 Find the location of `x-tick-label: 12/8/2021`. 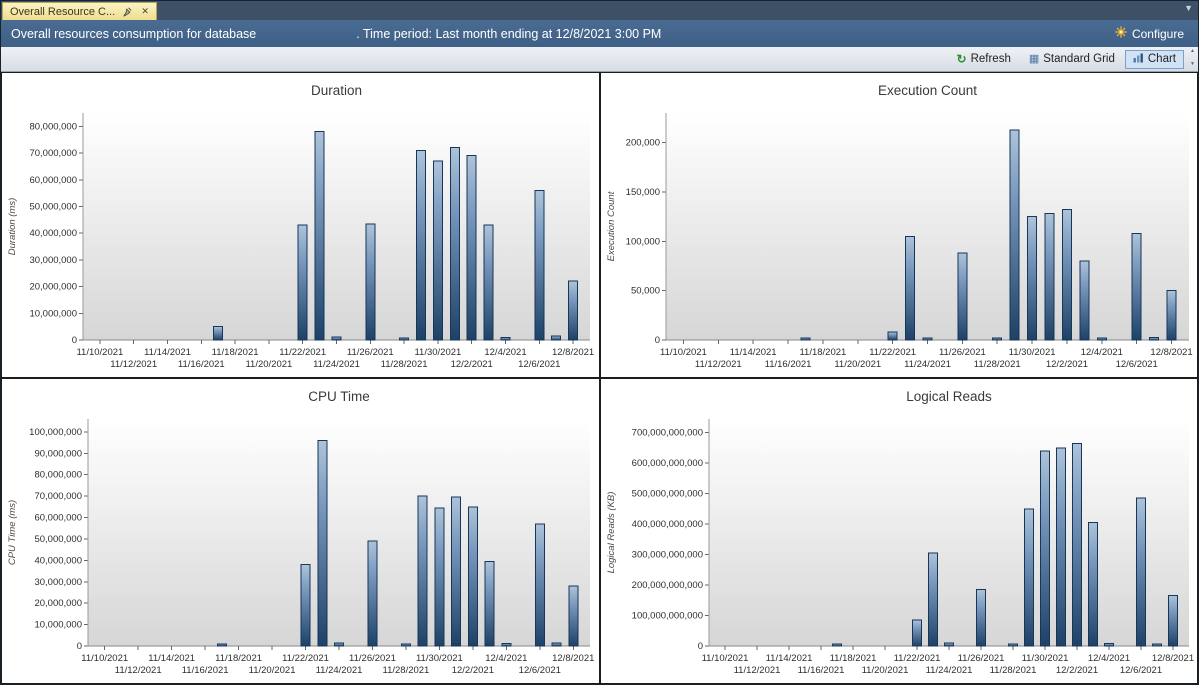

x-tick-label: 12/8/2021 is located at coordinates (1172, 658).